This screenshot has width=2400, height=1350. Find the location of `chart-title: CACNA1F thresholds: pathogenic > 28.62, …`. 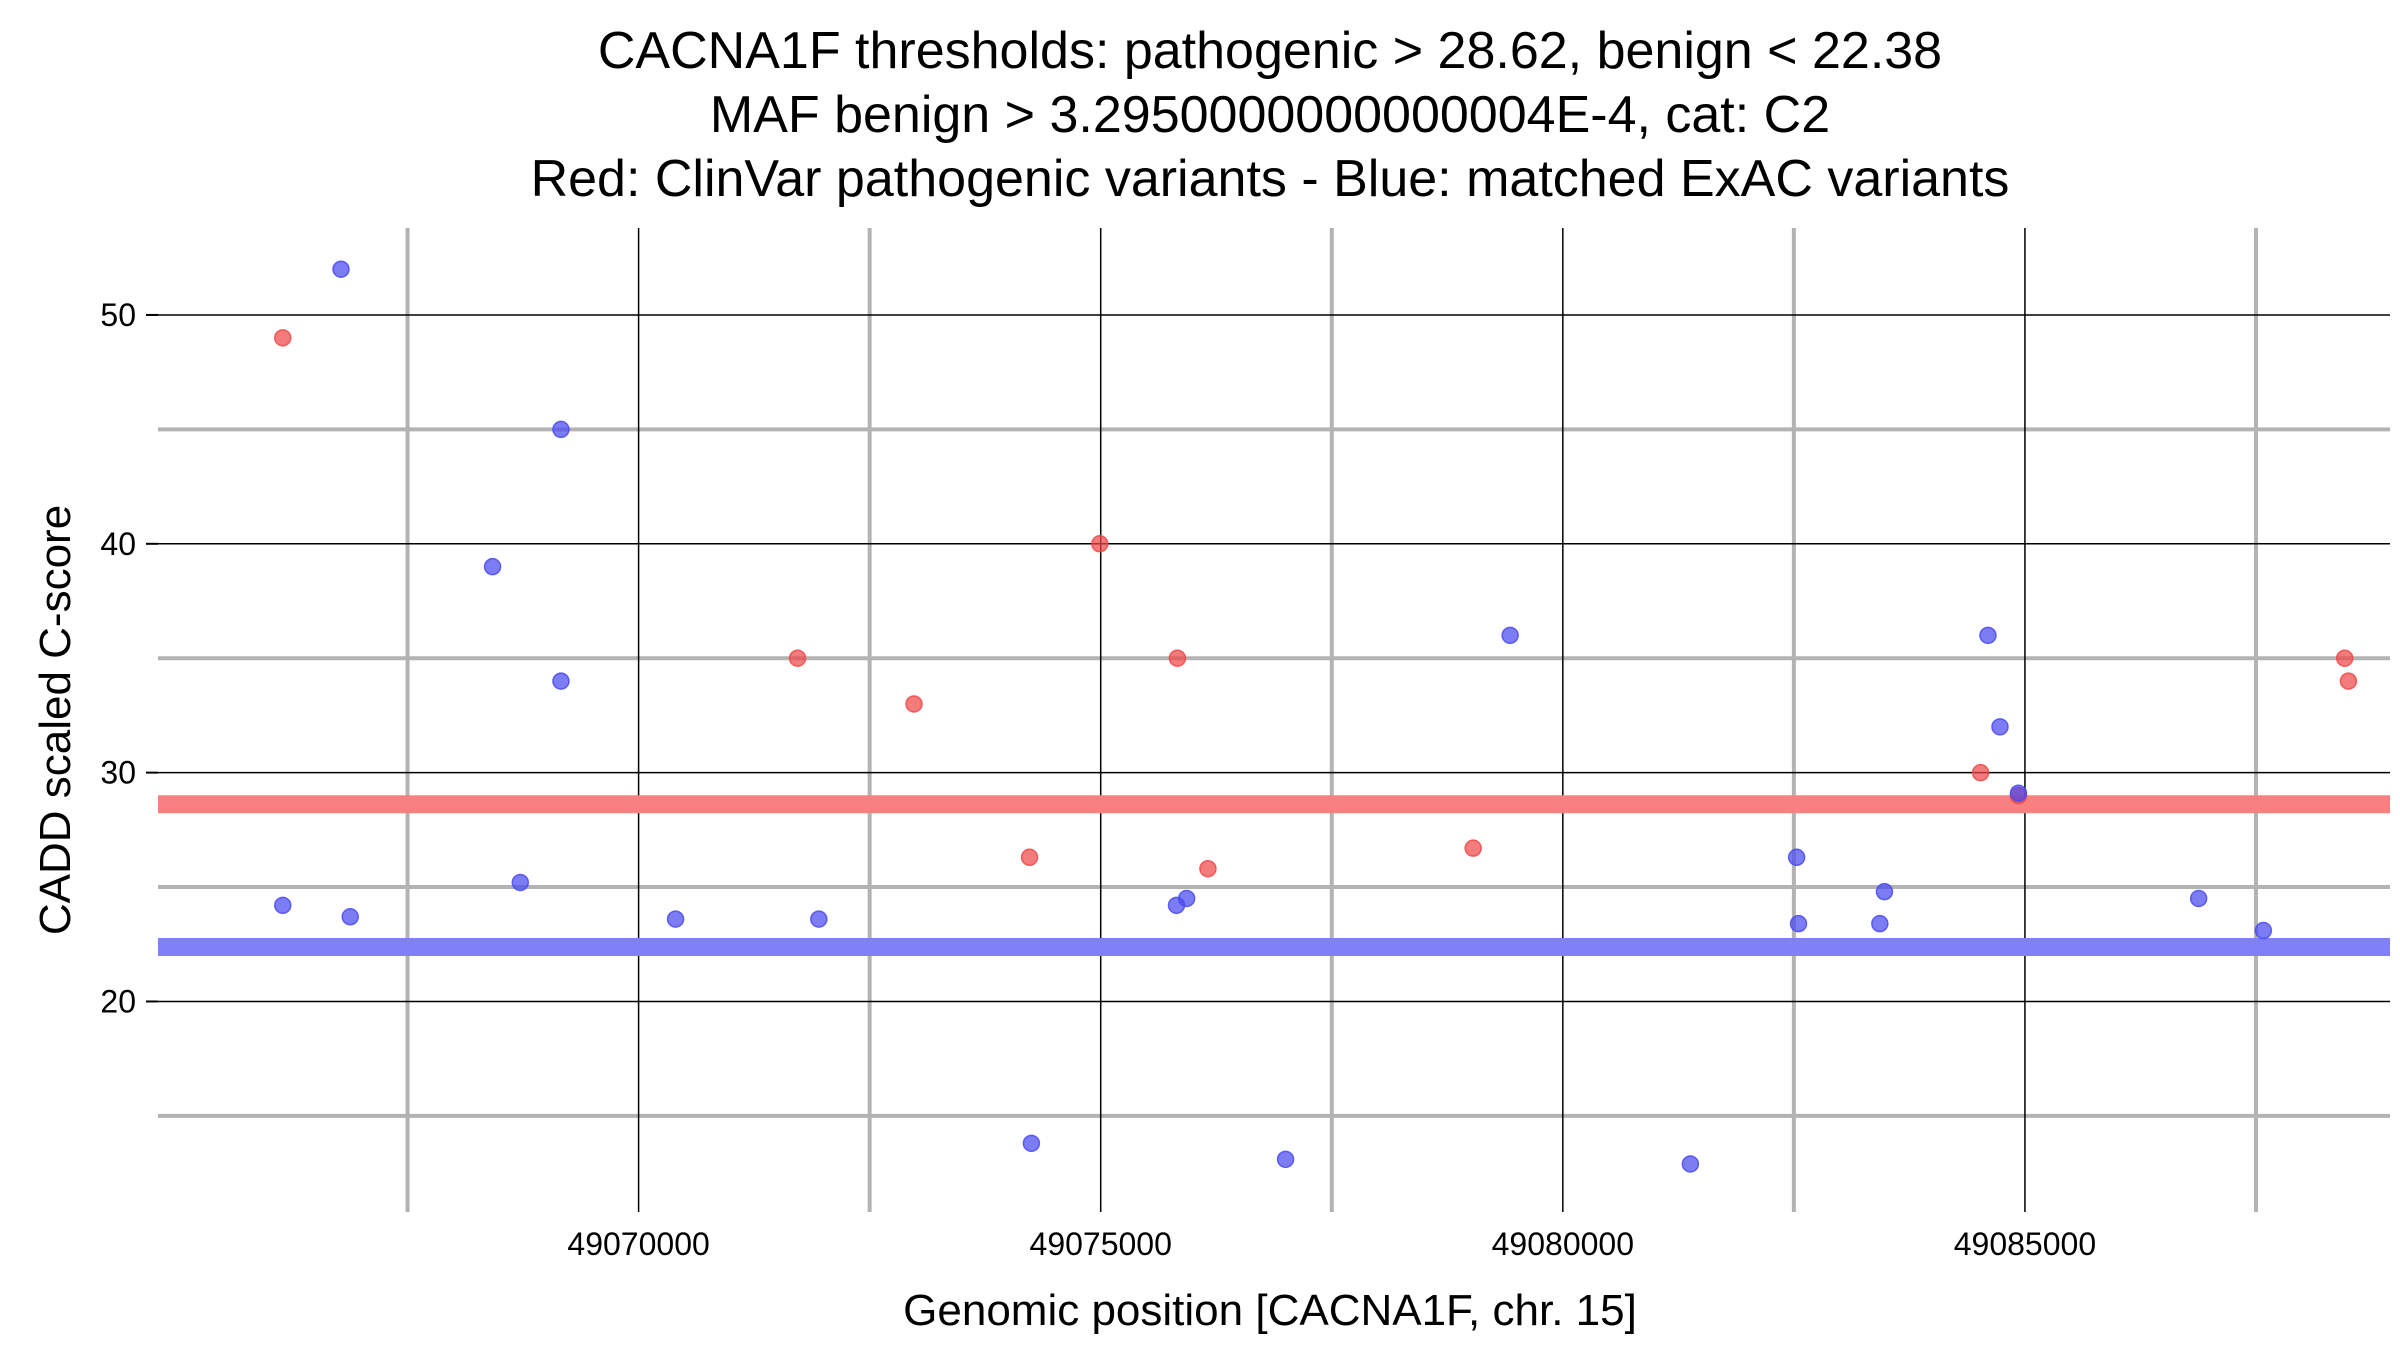

chart-title: CACNA1F thresholds: pathogenic > 28.62, … is located at coordinates (1270, 115).